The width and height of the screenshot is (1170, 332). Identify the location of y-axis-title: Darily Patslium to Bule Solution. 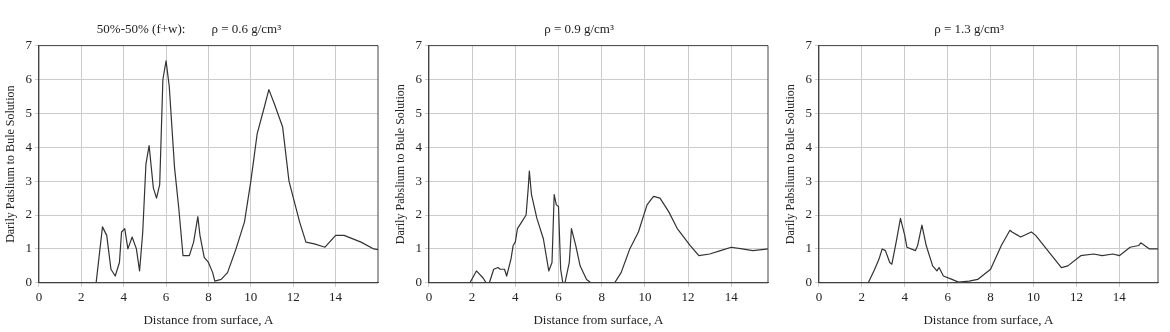
(10, 164).